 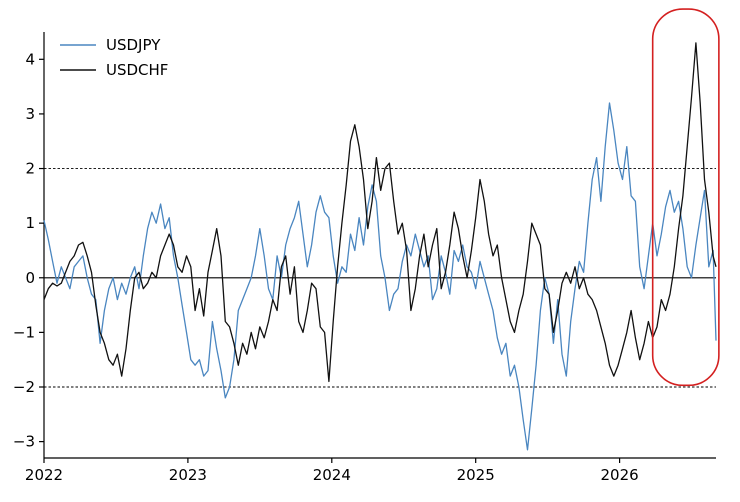 I want to click on y-tick-label-6: −2, so click(x=24, y=387).